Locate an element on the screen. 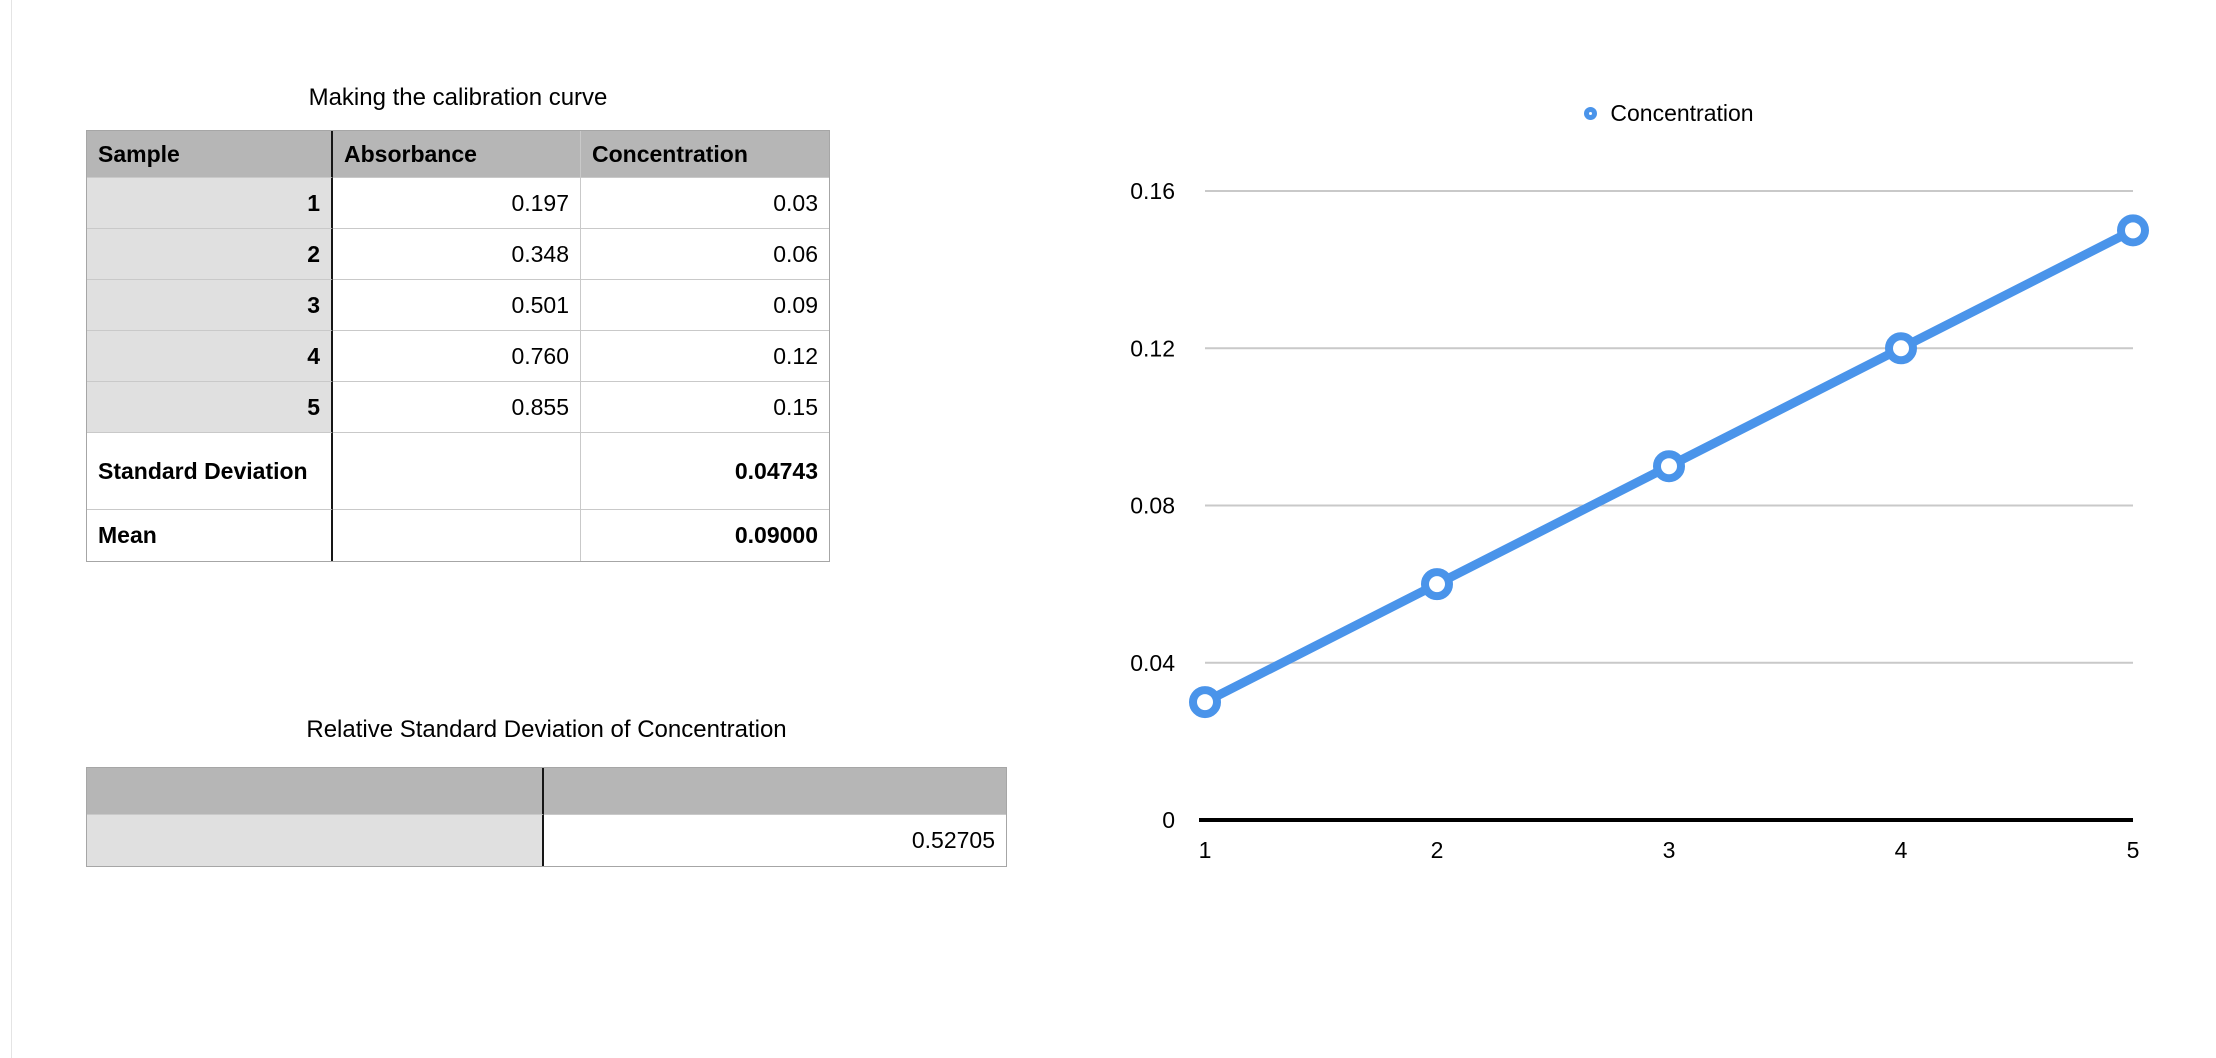 This screenshot has width=2216, height=1058. svg-text: 0.12 is located at coordinates (1152, 348).